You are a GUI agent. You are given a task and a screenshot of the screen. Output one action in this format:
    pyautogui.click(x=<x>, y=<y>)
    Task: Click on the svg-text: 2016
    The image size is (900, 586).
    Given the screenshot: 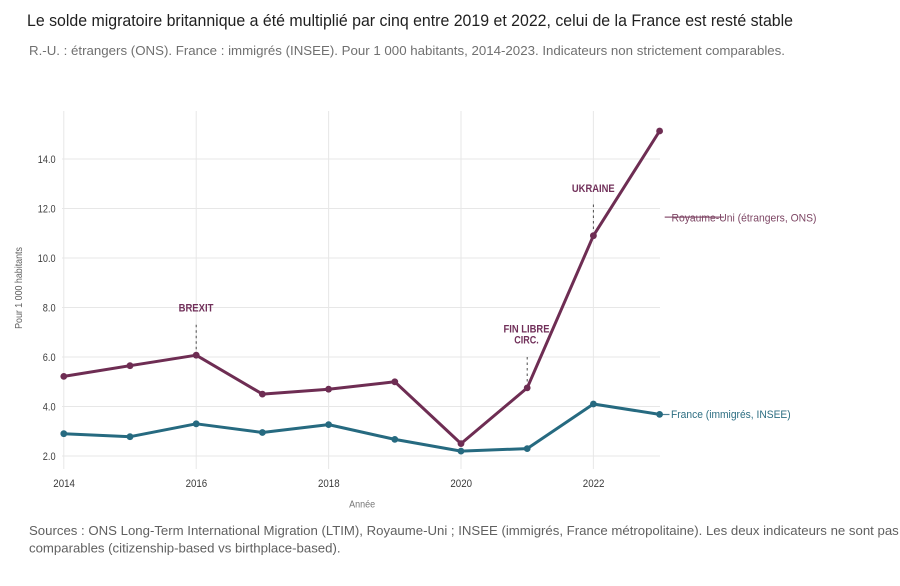 What is the action you would take?
    pyautogui.click(x=197, y=484)
    